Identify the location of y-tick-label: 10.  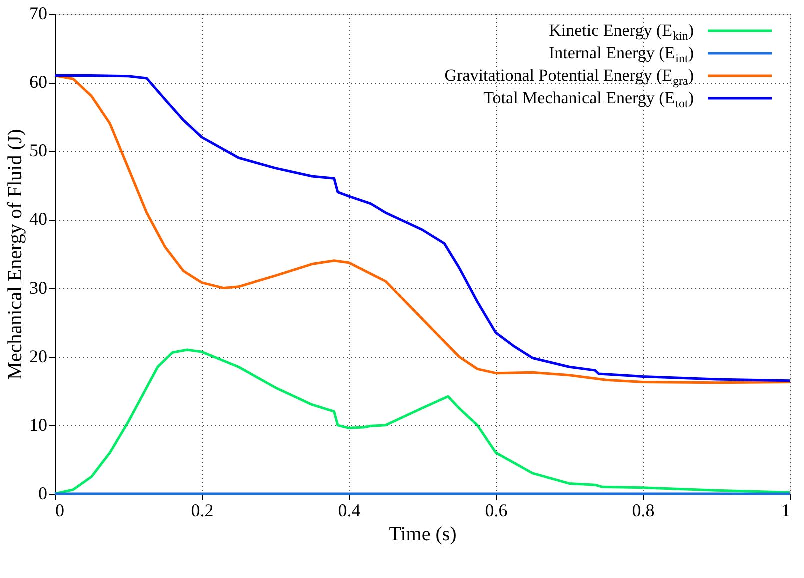
(39, 424).